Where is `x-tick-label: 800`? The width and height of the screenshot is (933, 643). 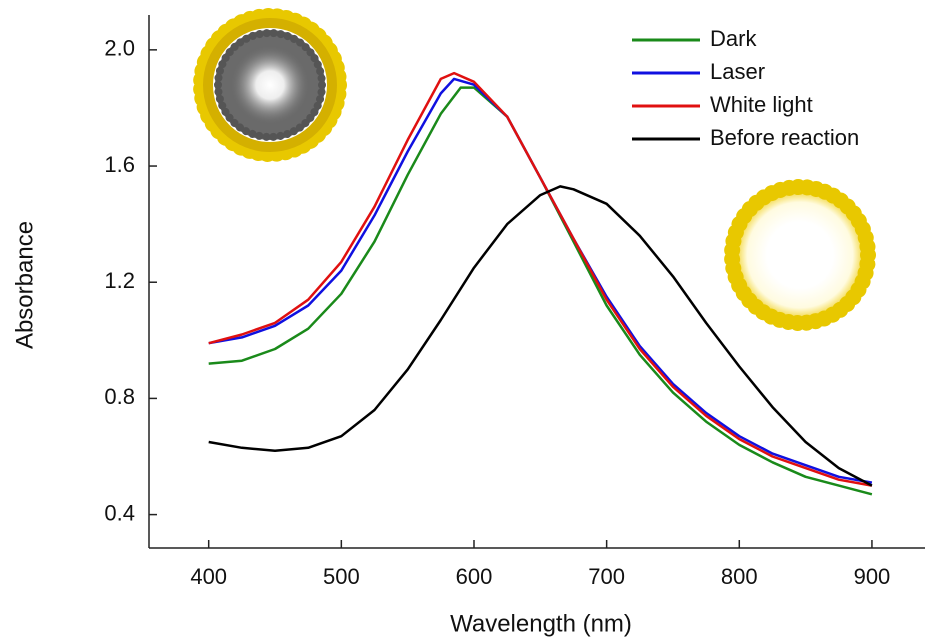
x-tick-label: 800 is located at coordinates (739, 576).